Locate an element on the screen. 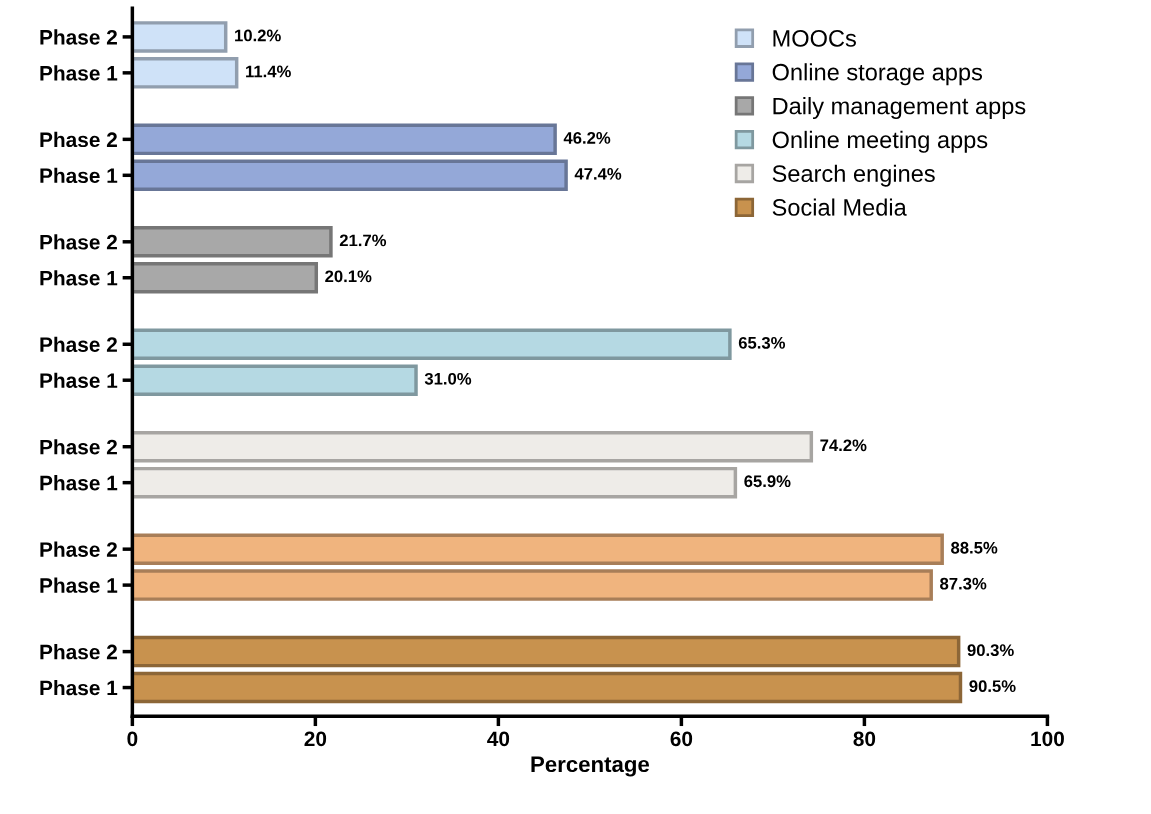  x-tick-label: 100 is located at coordinates (1047, 739).